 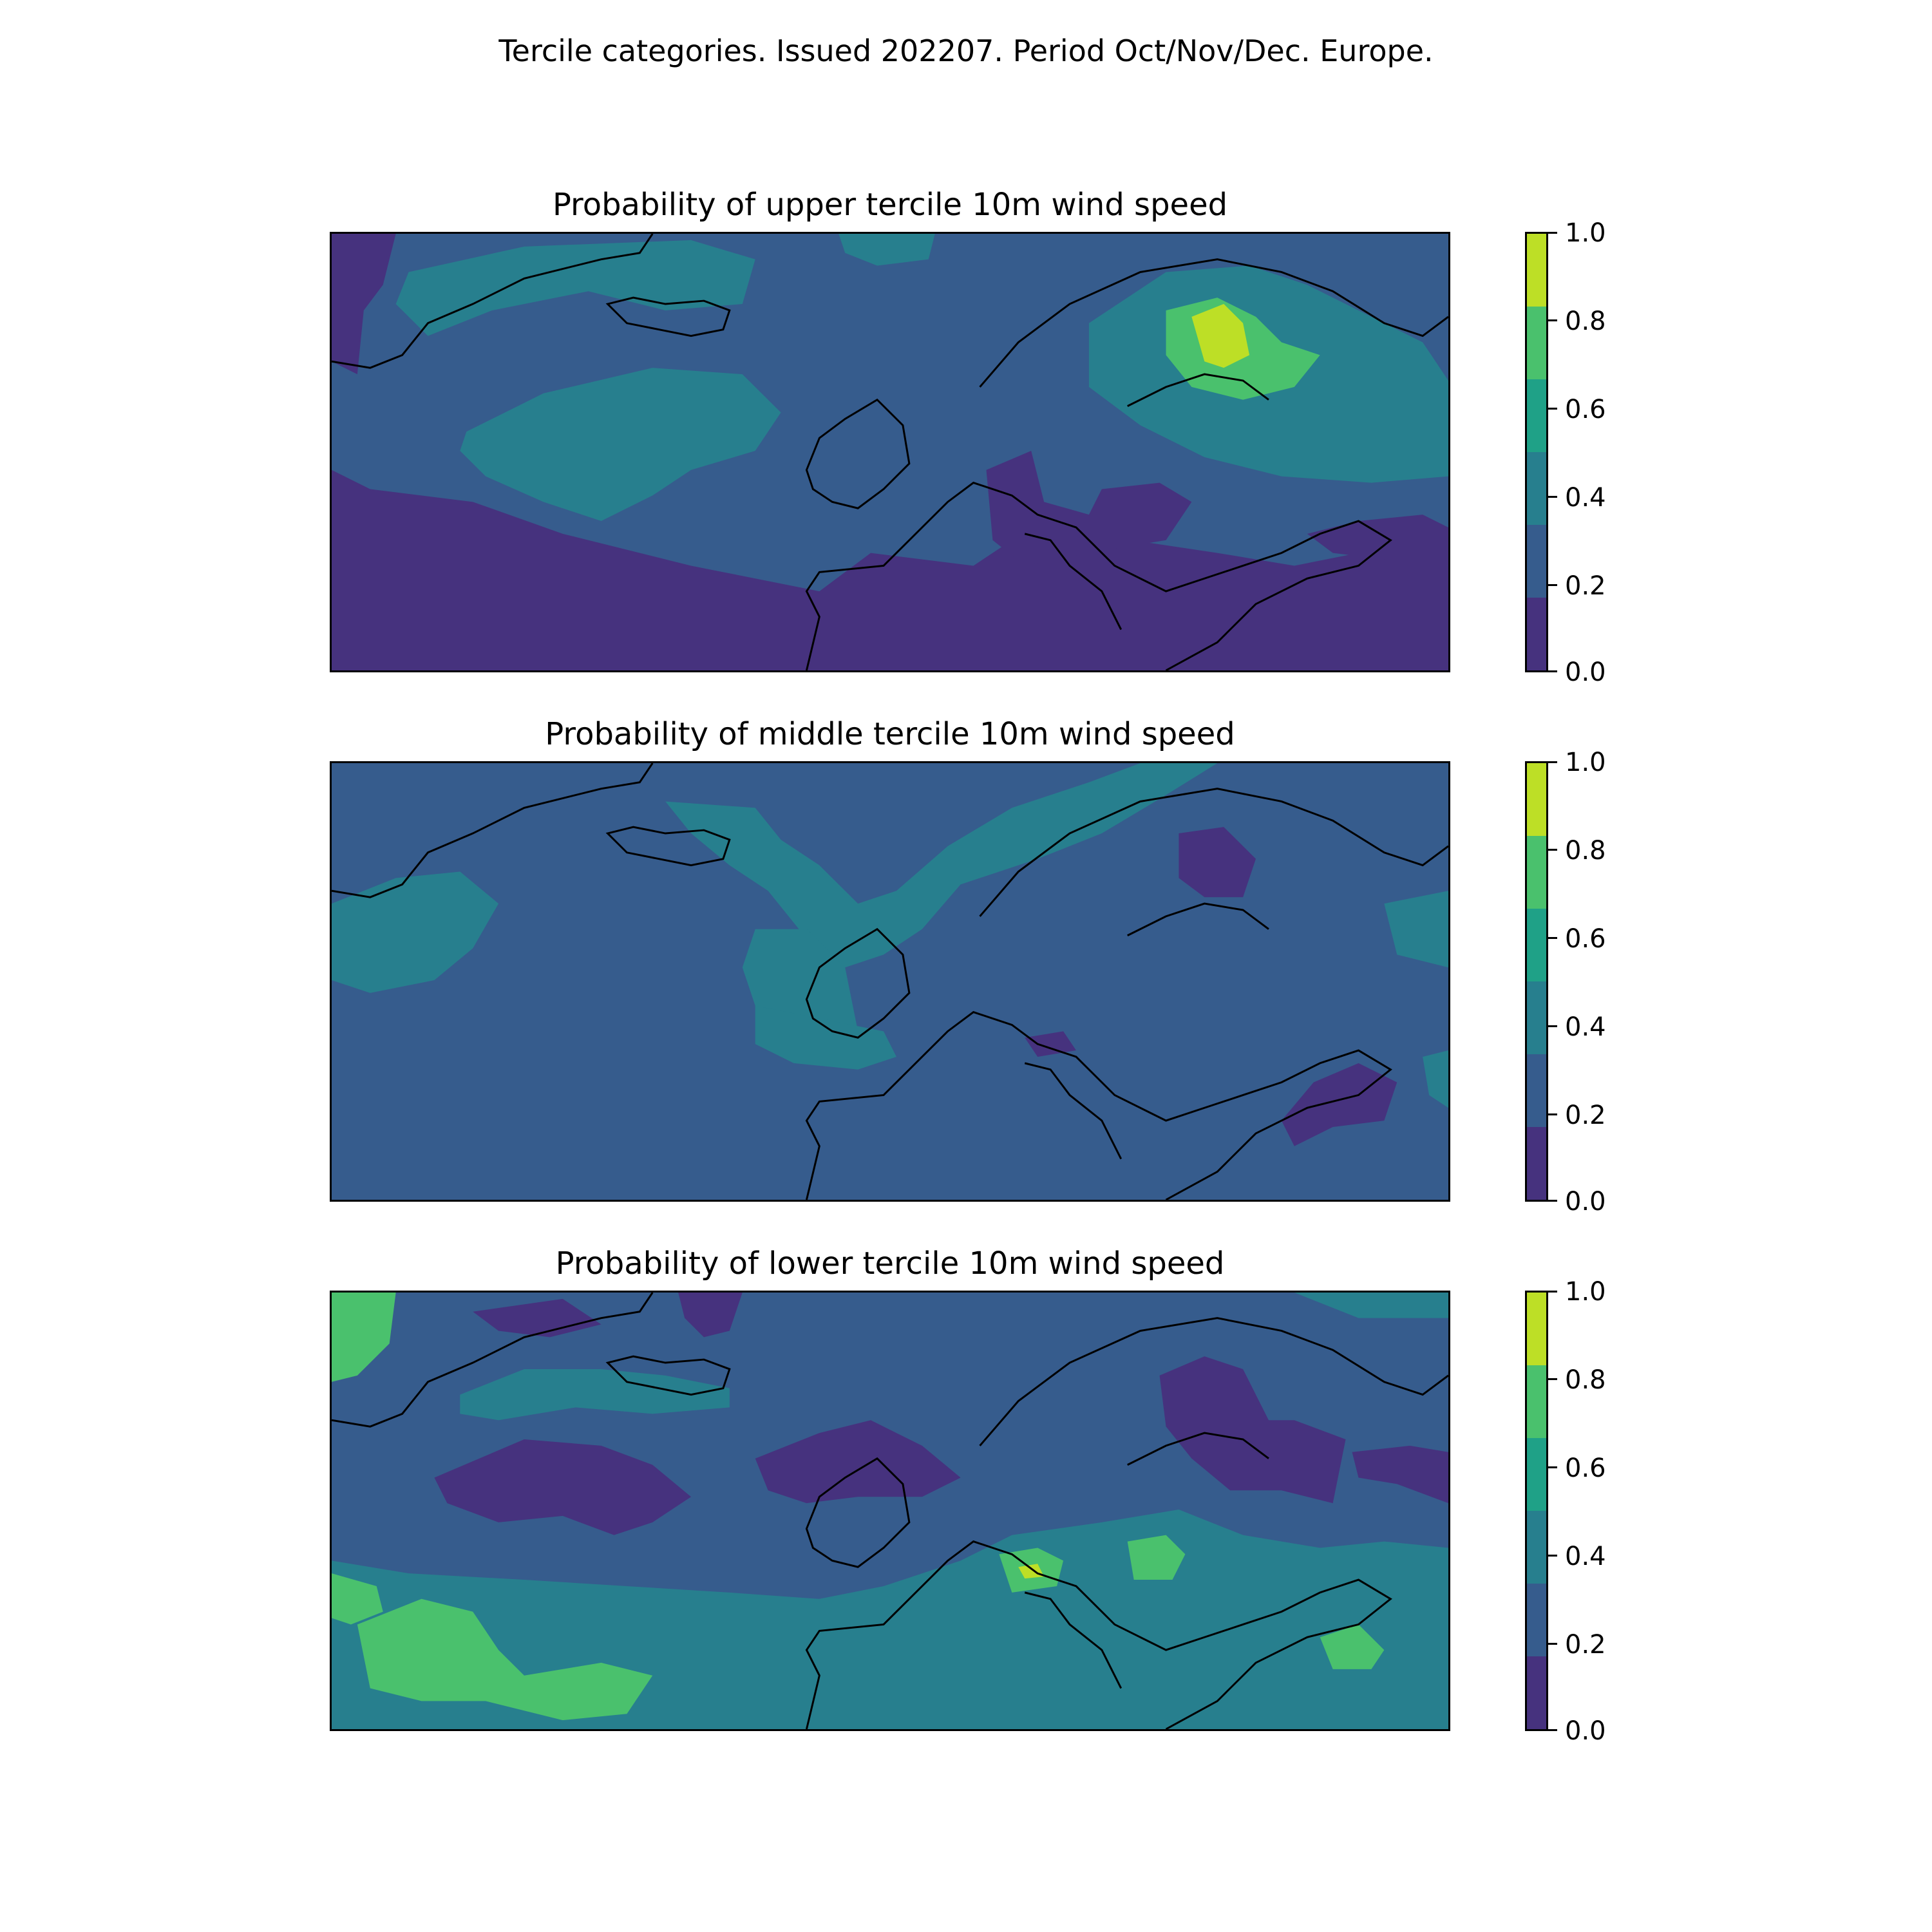 I want to click on colorbar-upper, so click(x=1537, y=452).